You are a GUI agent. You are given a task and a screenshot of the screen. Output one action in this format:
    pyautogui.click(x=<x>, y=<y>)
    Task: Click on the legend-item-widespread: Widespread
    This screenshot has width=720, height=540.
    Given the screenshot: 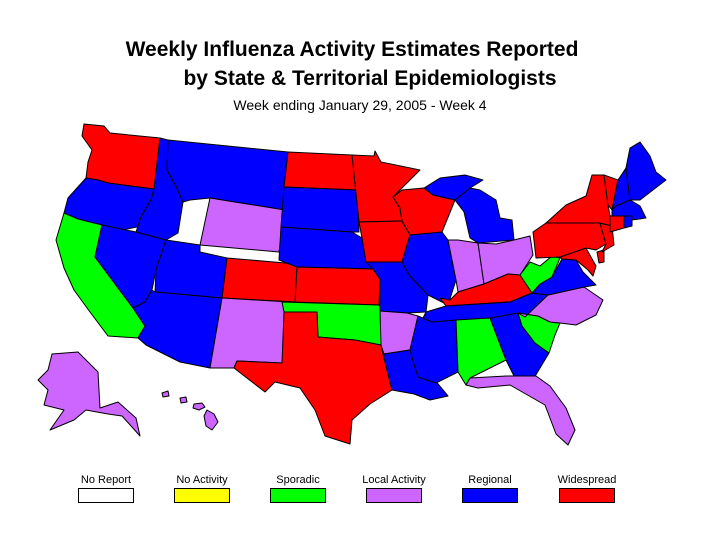 What is the action you would take?
    pyautogui.click(x=587, y=488)
    